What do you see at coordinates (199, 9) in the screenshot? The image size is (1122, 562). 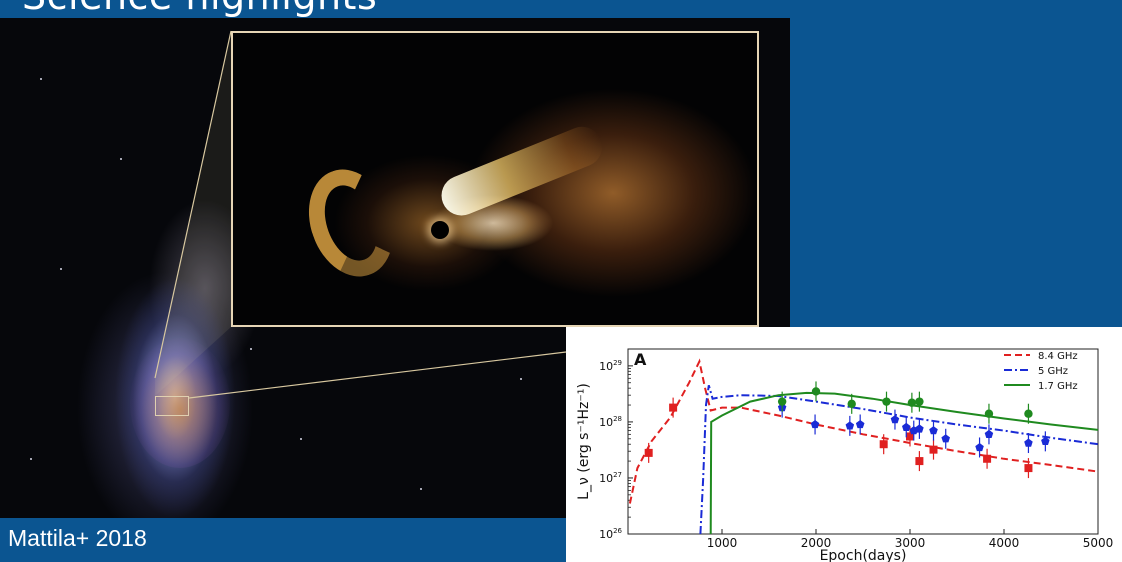 I see `slide-title: Science highlights` at bounding box center [199, 9].